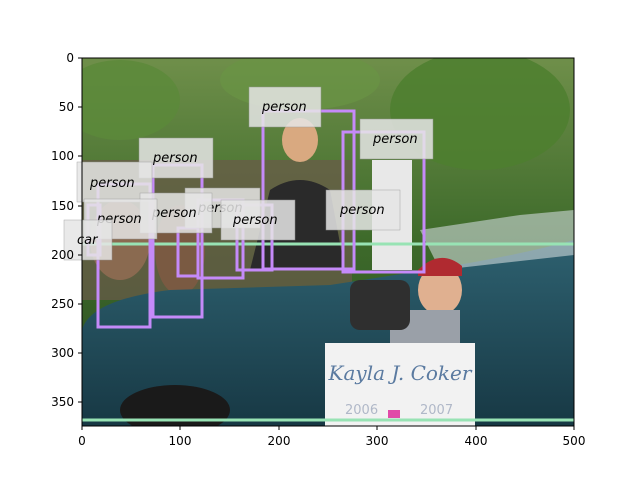 This screenshot has width=640, height=480. I want to click on y-tick-label: 100, so click(62, 156).